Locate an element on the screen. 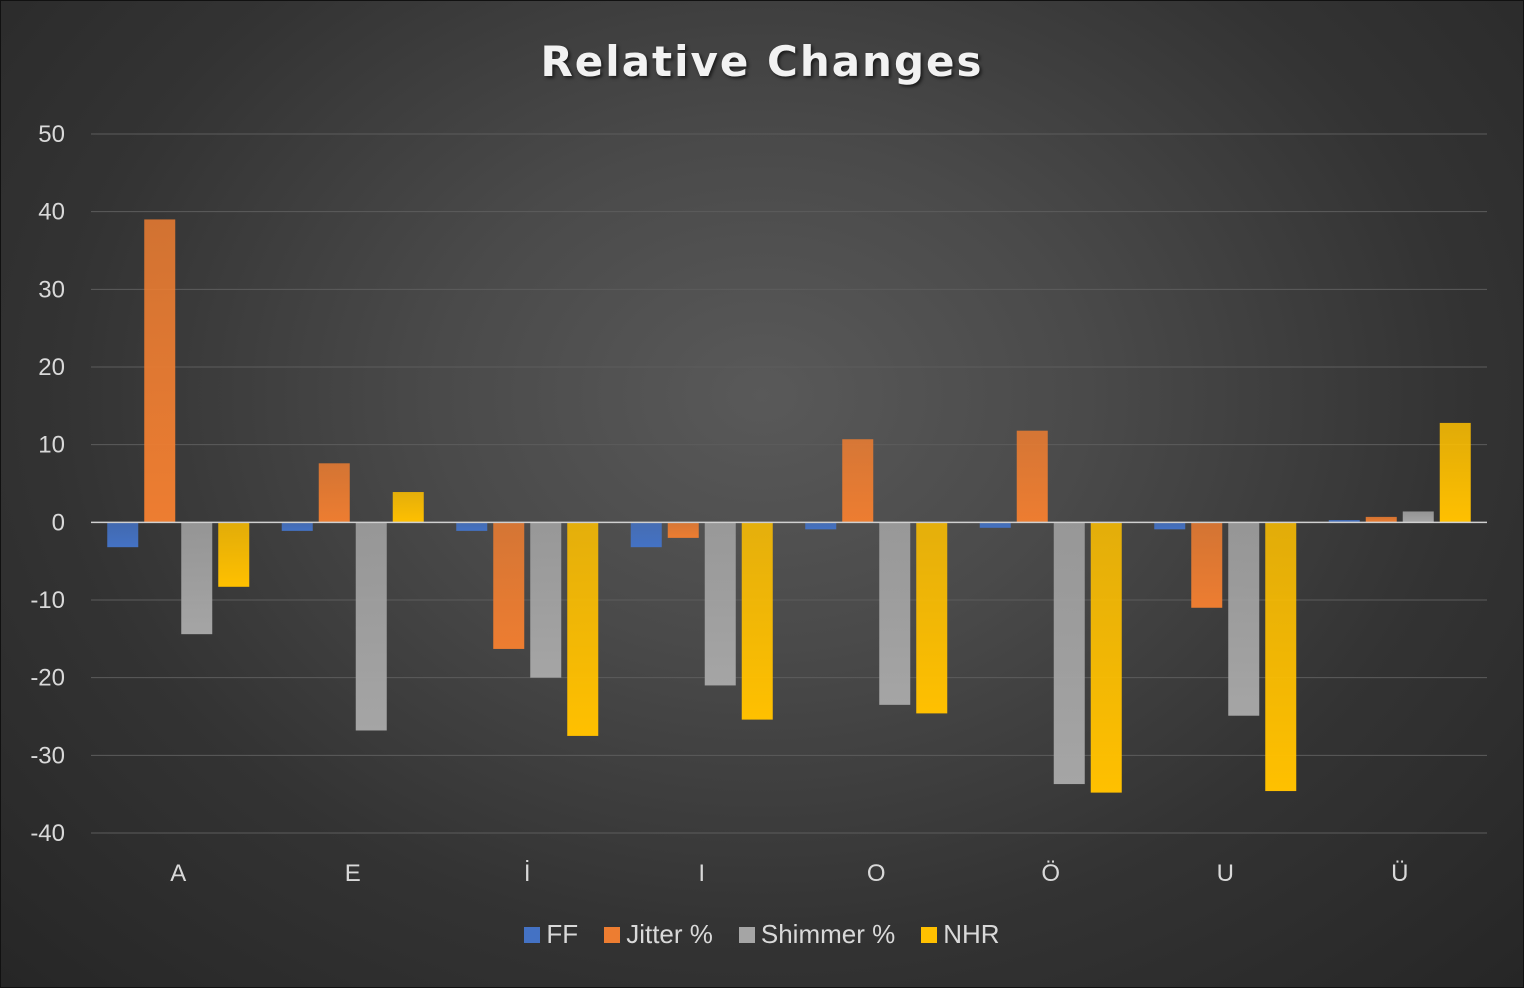 The height and width of the screenshot is (988, 1524). y-tick-label: -20 is located at coordinates (47, 678).